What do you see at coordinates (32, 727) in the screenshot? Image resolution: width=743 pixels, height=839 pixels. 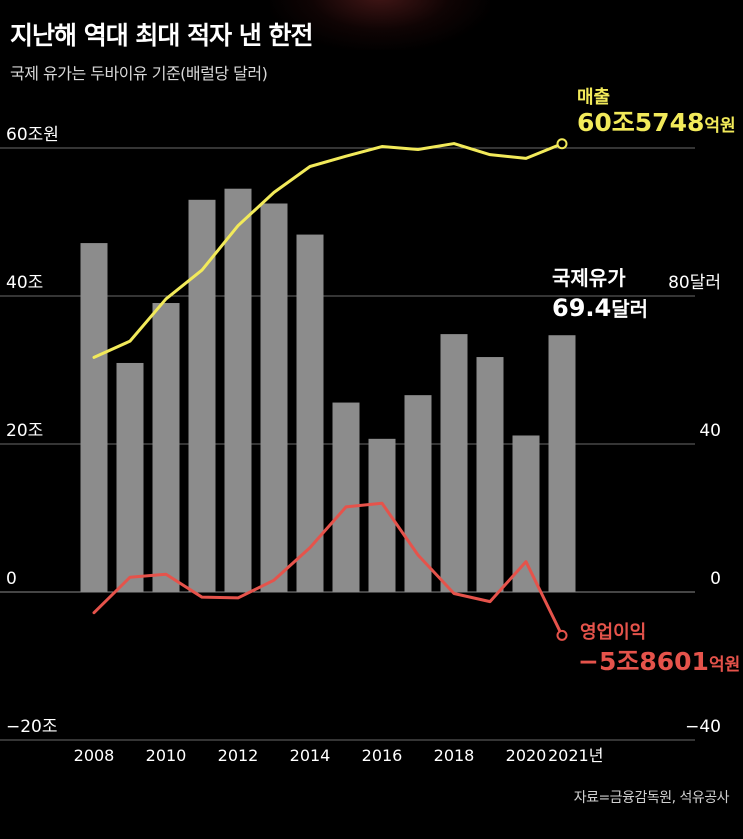 I see `y-left-tick: −20조` at bounding box center [32, 727].